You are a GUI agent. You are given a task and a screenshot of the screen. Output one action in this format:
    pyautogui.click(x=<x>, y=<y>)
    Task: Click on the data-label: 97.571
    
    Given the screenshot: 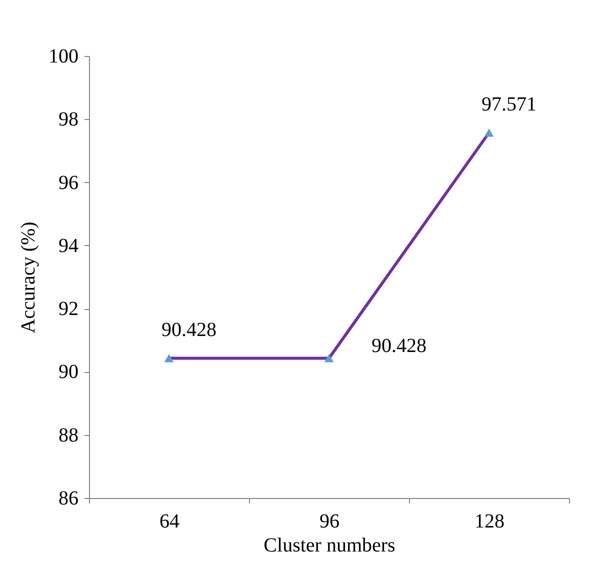 What is the action you would take?
    pyautogui.click(x=509, y=105)
    